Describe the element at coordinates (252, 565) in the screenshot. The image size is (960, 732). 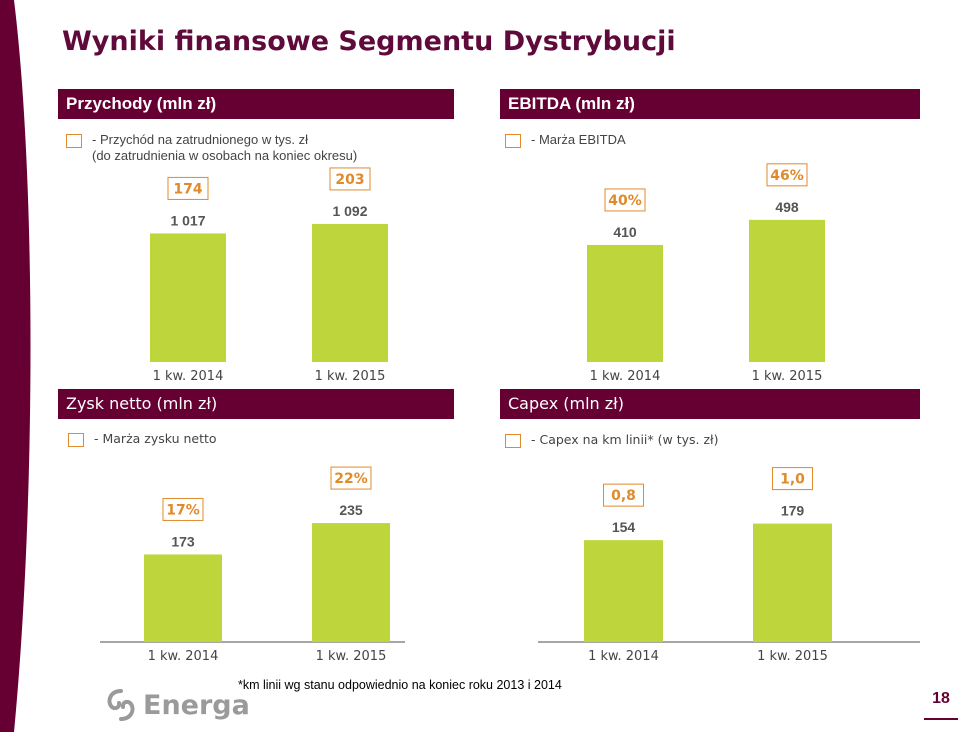
I see `chart-svg: 173 17% 1 kw. 2014 235 22% 1 kw. 2015` at that location.